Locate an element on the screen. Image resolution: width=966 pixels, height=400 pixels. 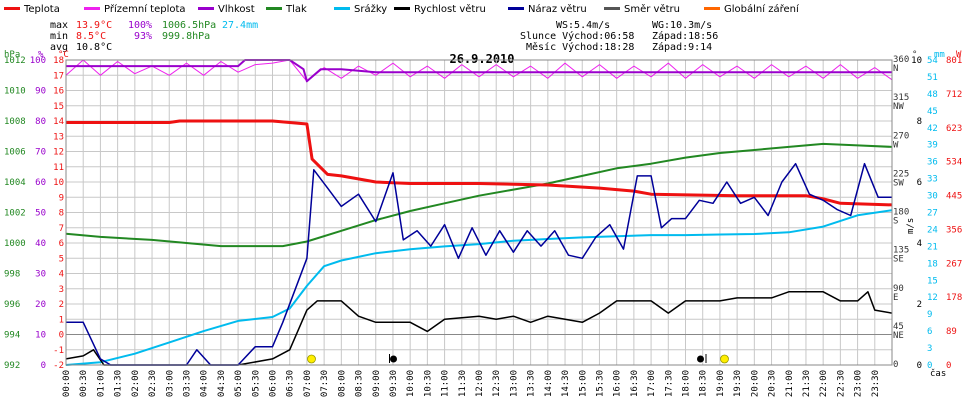
direction-name-label: SW is located at coordinates (898, 183).